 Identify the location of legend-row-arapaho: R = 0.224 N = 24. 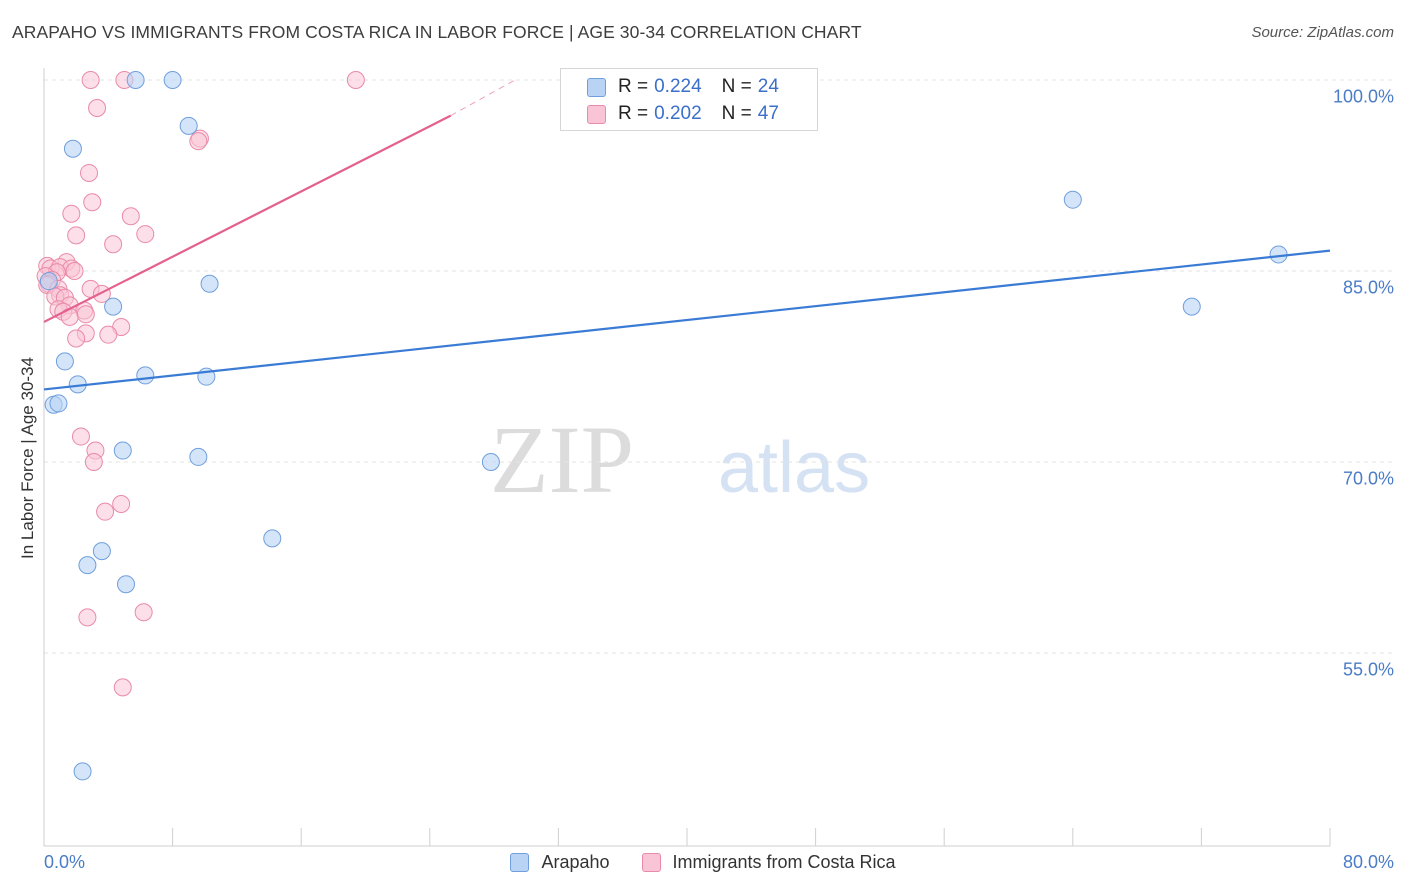
(683, 87).